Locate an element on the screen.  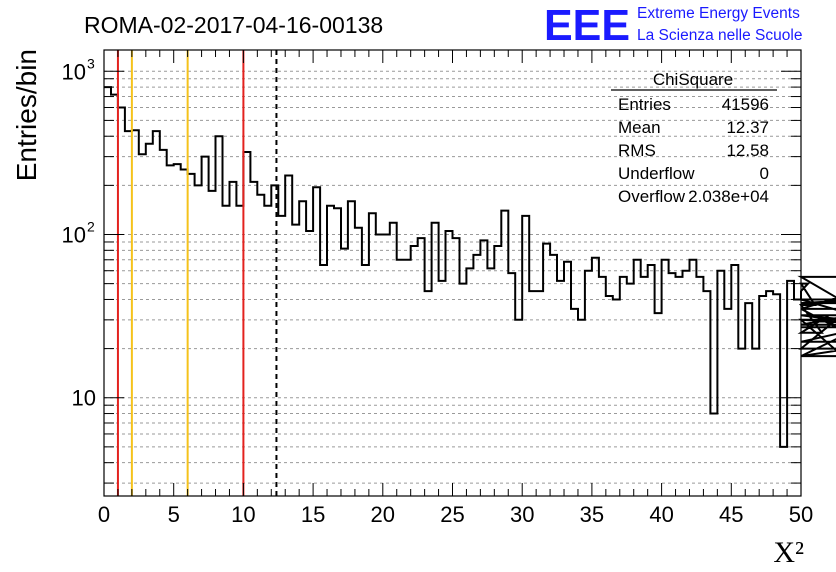
stats-label: Mean is located at coordinates (639, 127).